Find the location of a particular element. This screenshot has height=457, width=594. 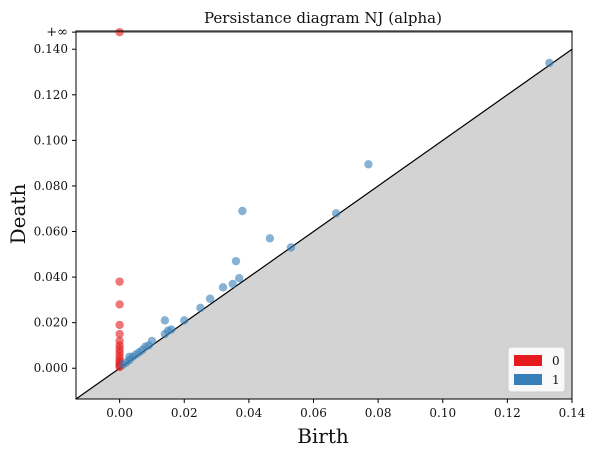

x-tick-label: 0.08 is located at coordinates (378, 413).